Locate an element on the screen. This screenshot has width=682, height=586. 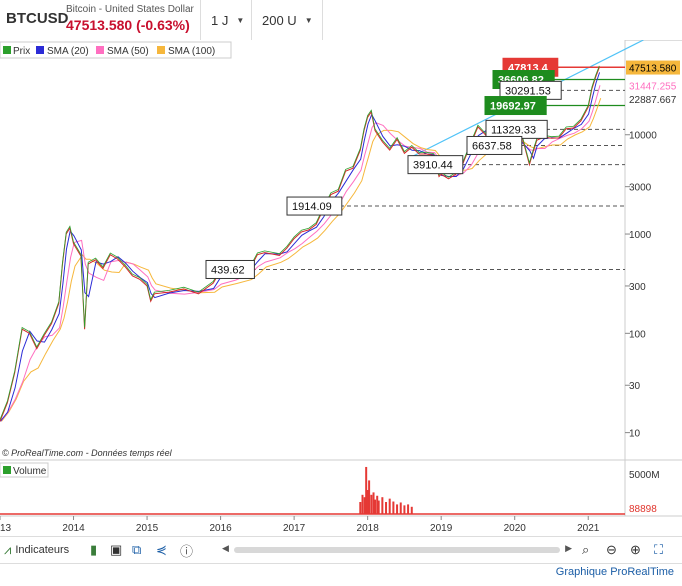
legend-swatch-price is located at coordinates (7, 50).